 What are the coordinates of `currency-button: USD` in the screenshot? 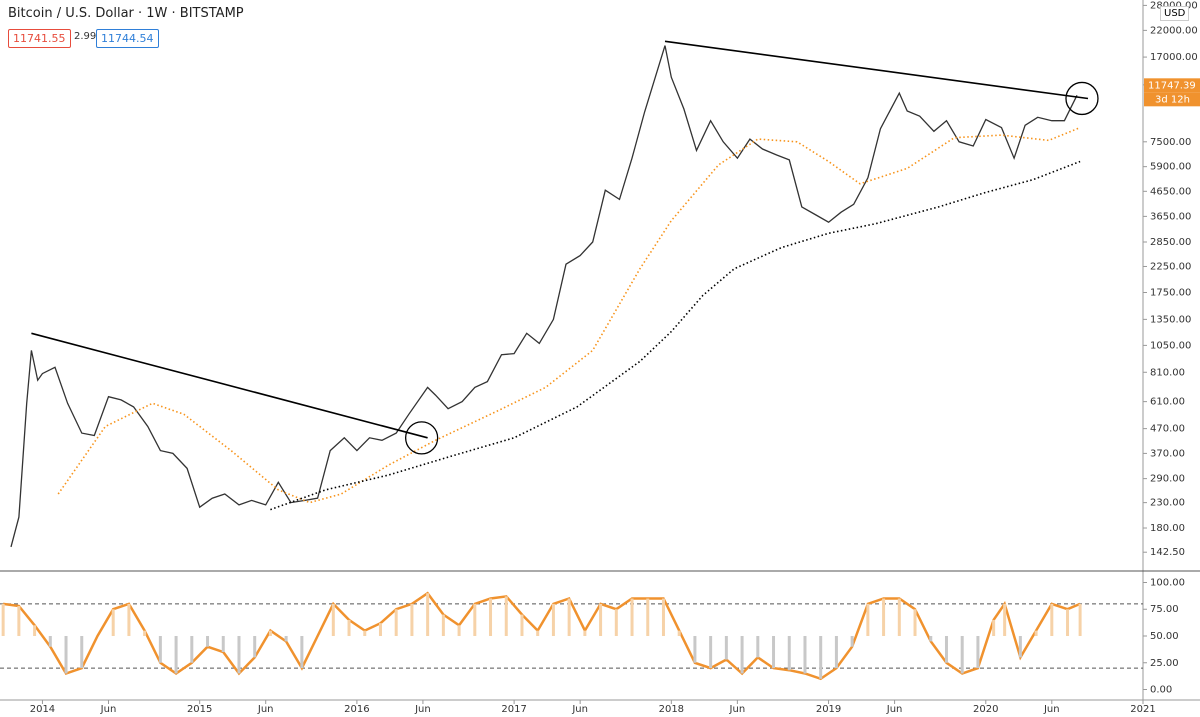 It's located at (1175, 13).